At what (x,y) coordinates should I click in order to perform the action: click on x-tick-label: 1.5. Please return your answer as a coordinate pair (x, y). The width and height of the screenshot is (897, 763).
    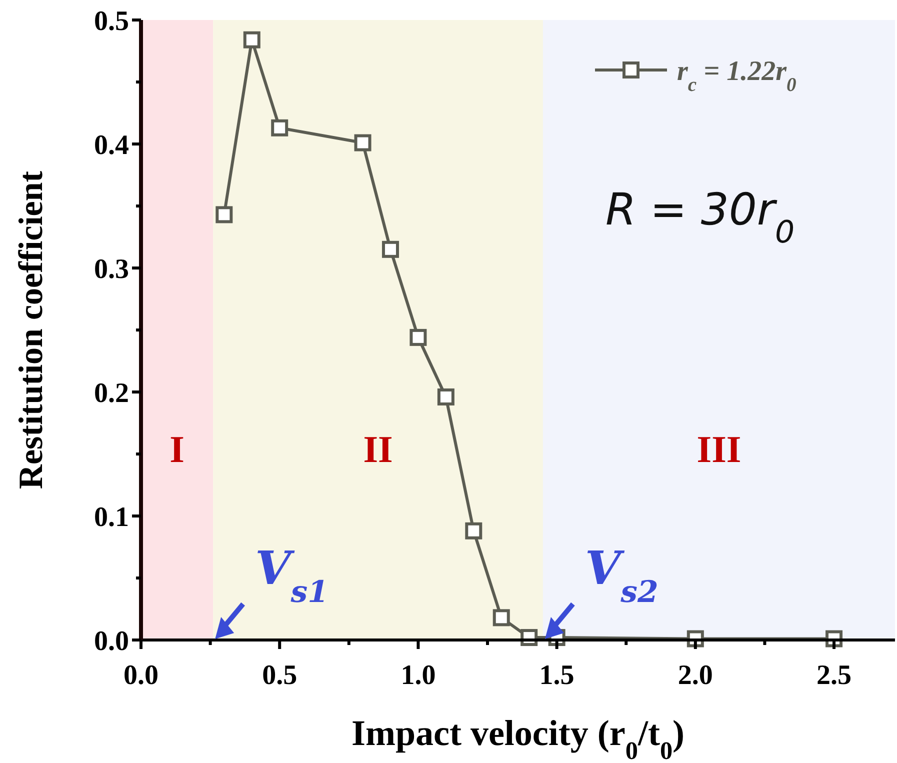
    Looking at the image, I should click on (556, 675).